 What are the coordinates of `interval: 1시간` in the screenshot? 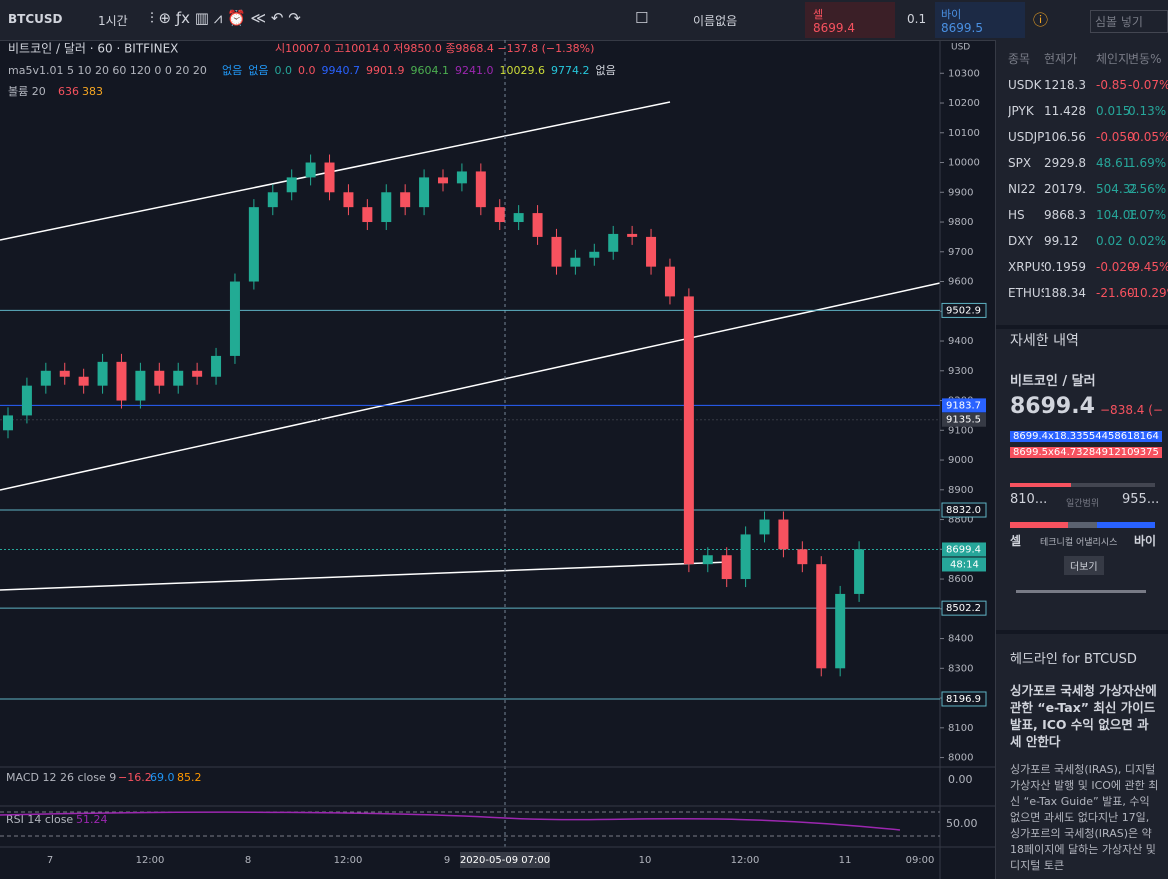 It's located at (113, 21).